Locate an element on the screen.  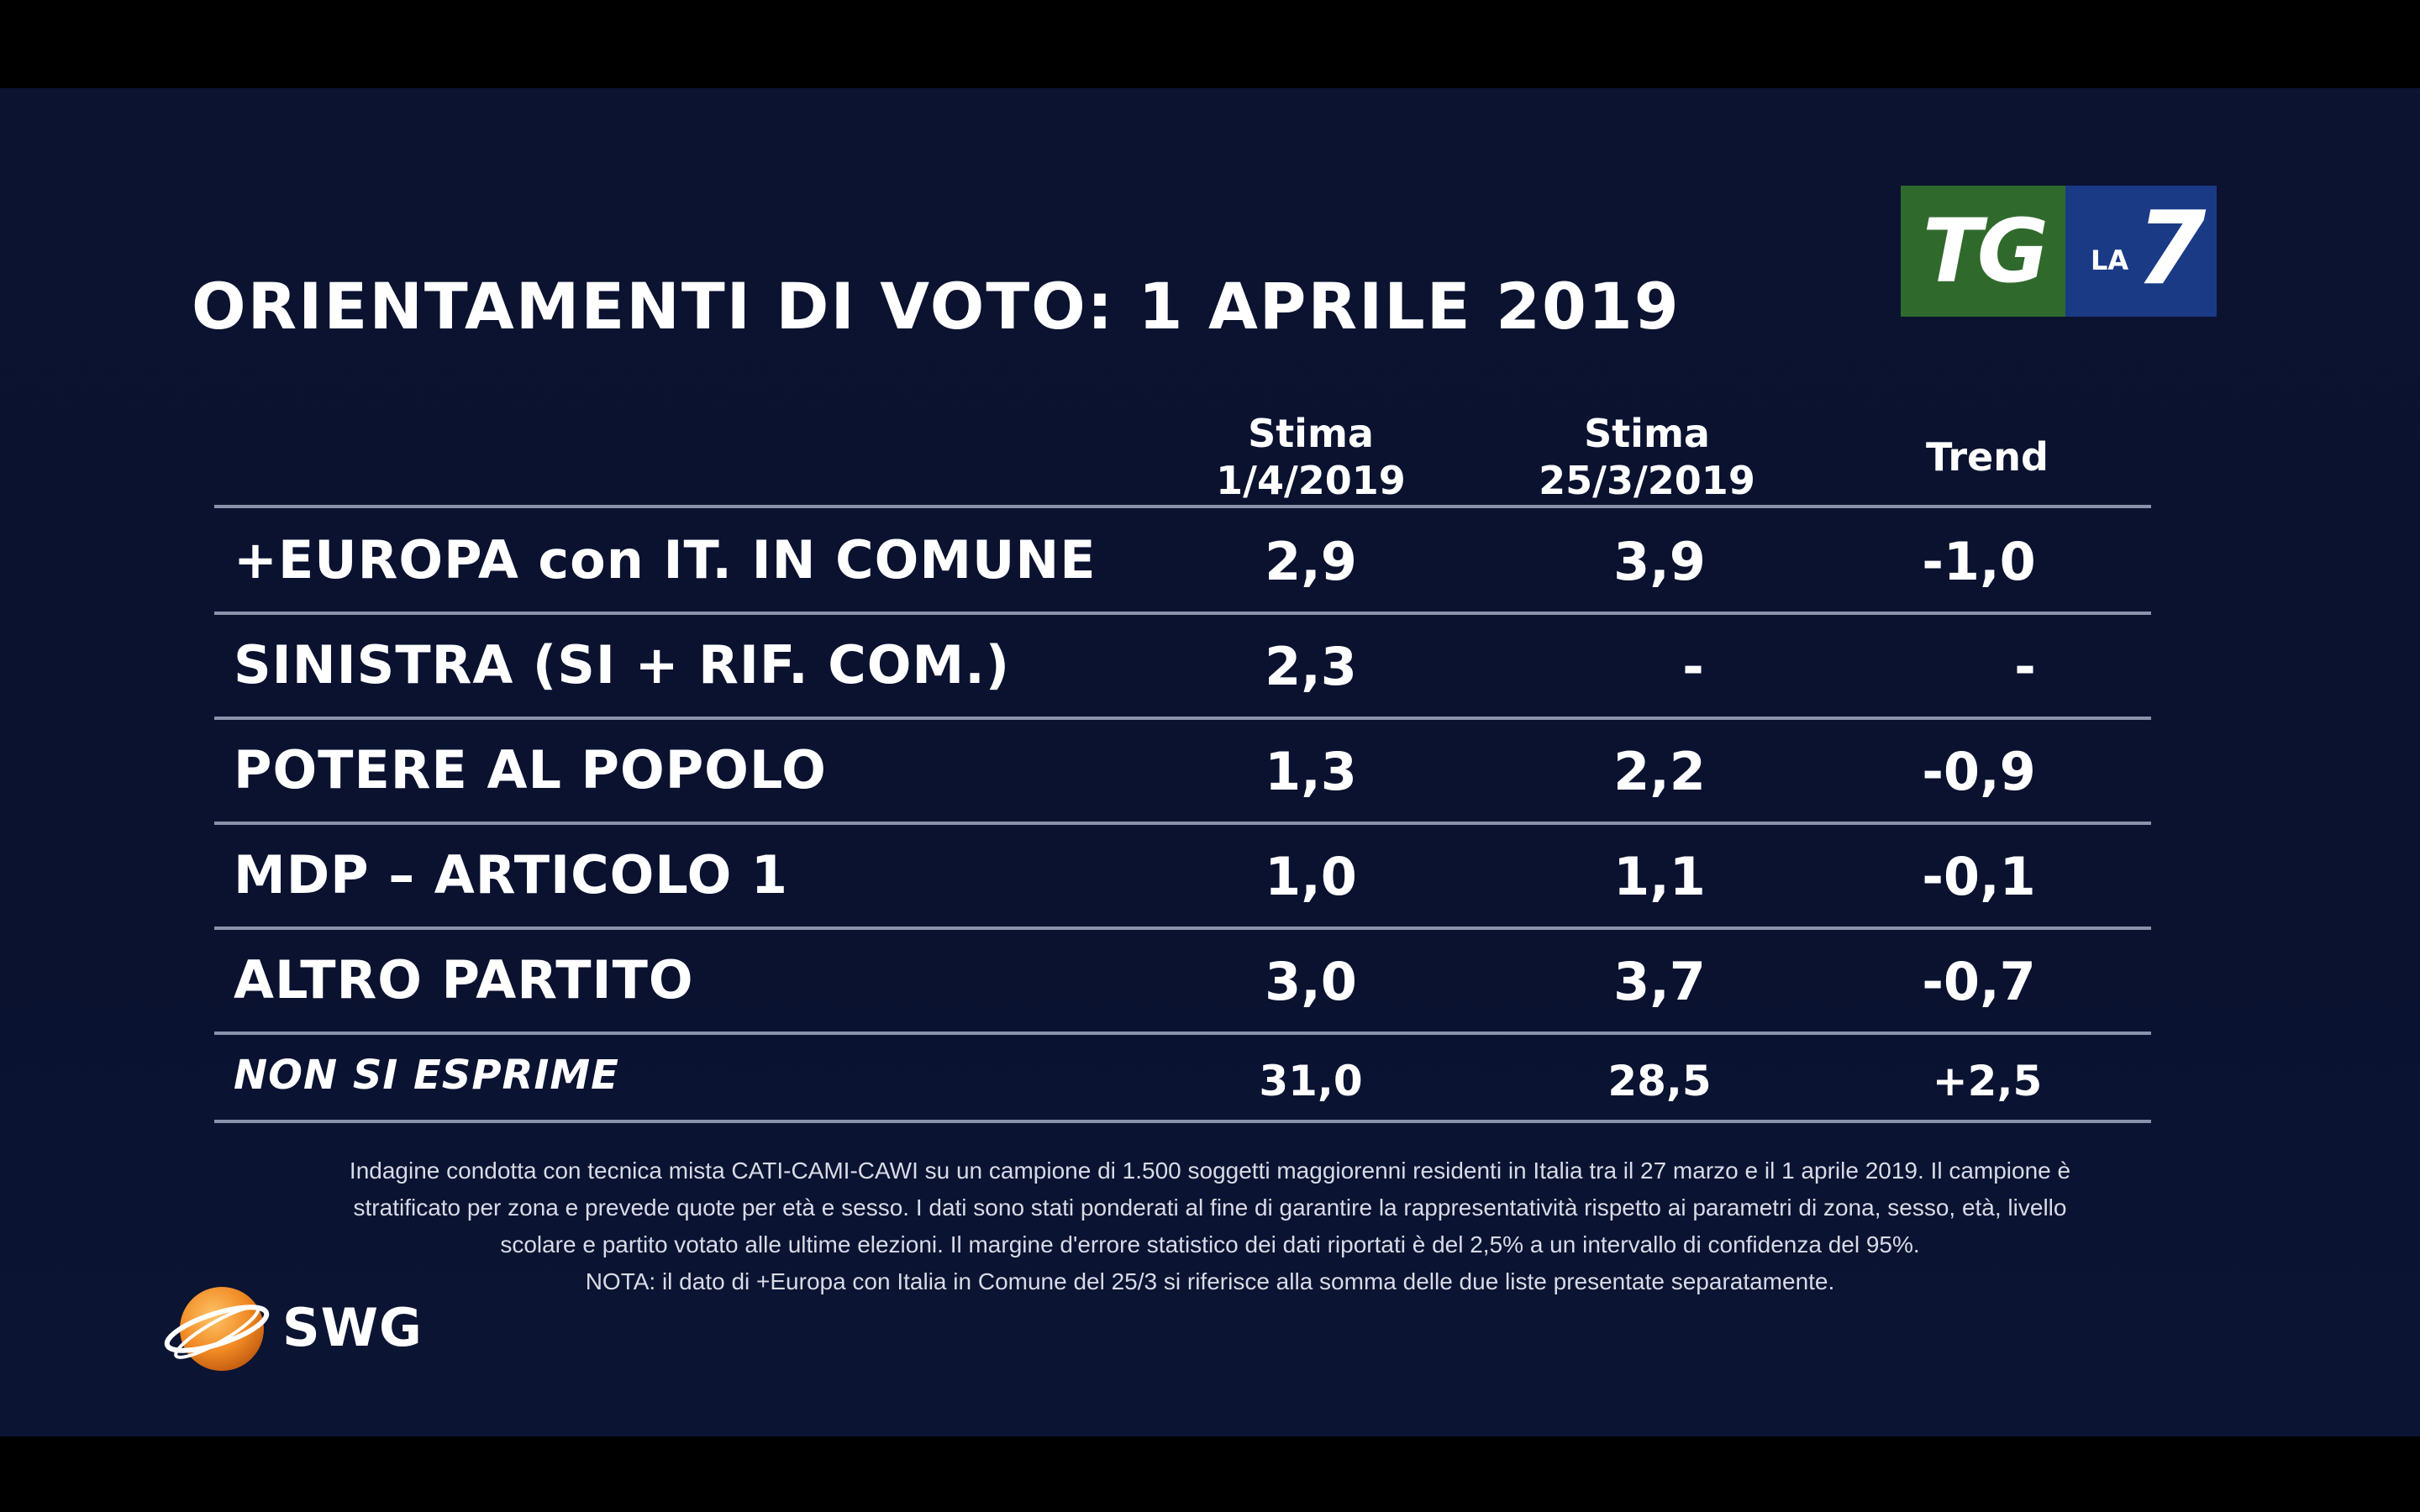
row-label-sinistra: SINISTRA (SI + RIF. COM.) is located at coordinates (622, 665).